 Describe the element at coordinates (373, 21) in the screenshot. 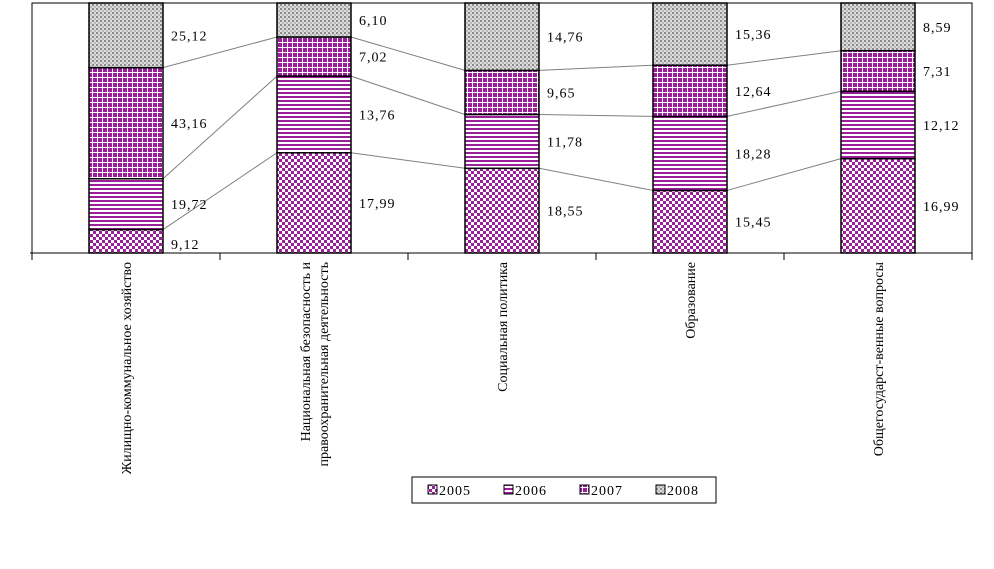

I see `value-label-2008-1: 6,10` at that location.